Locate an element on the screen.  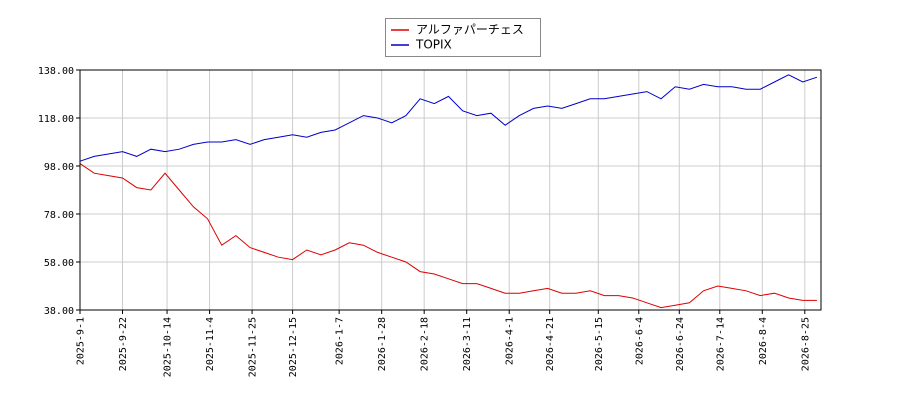
x-tick-label: 2025-12-15 is located at coordinates (293, 347).